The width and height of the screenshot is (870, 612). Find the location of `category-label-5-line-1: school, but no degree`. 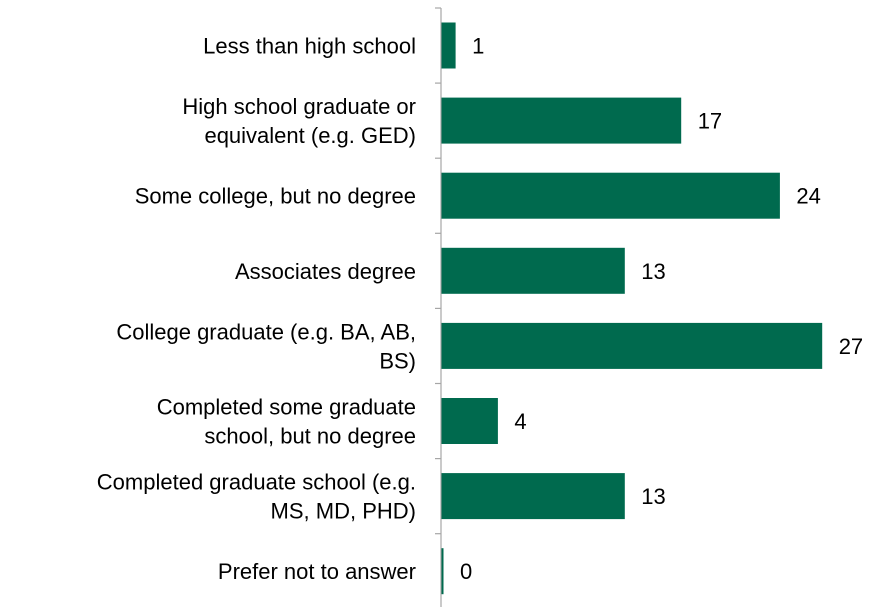

category-label-5-line-1: school, but no degree is located at coordinates (310, 436).